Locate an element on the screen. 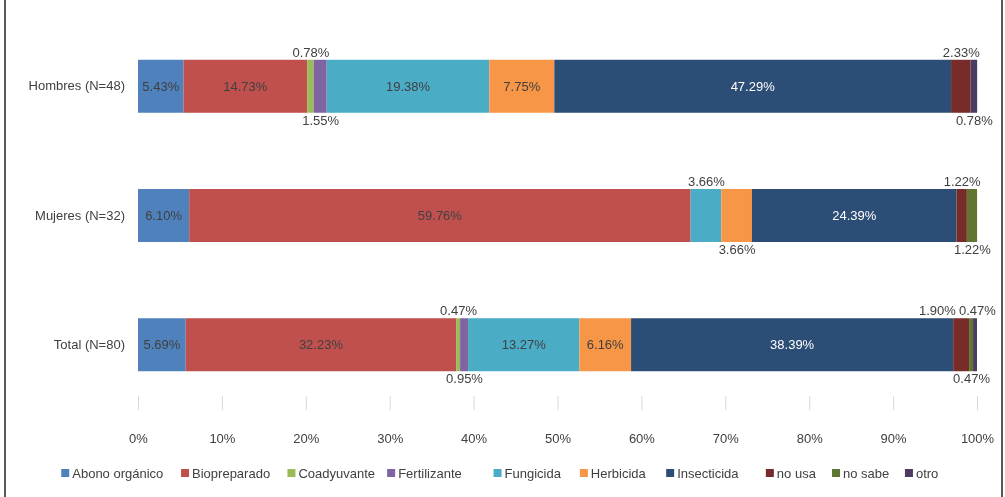  data-label: 14.73% is located at coordinates (245, 86).